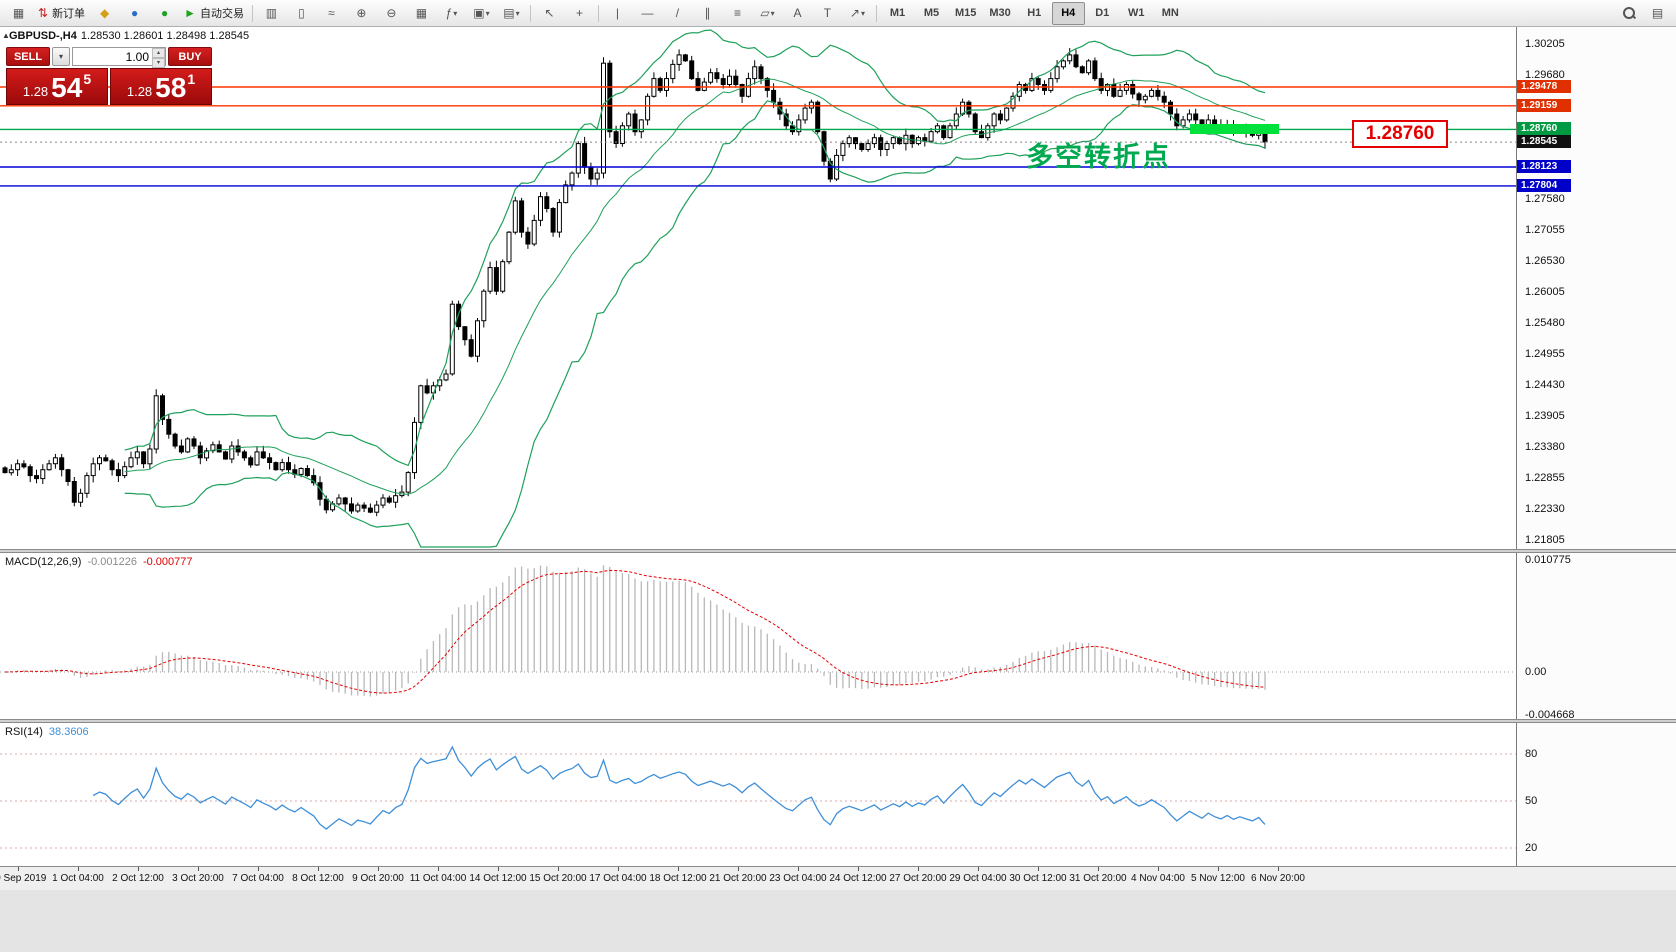  Describe the element at coordinates (558, 878) in the screenshot. I see `time-axis-label: 15 Oct 20:00` at that location.